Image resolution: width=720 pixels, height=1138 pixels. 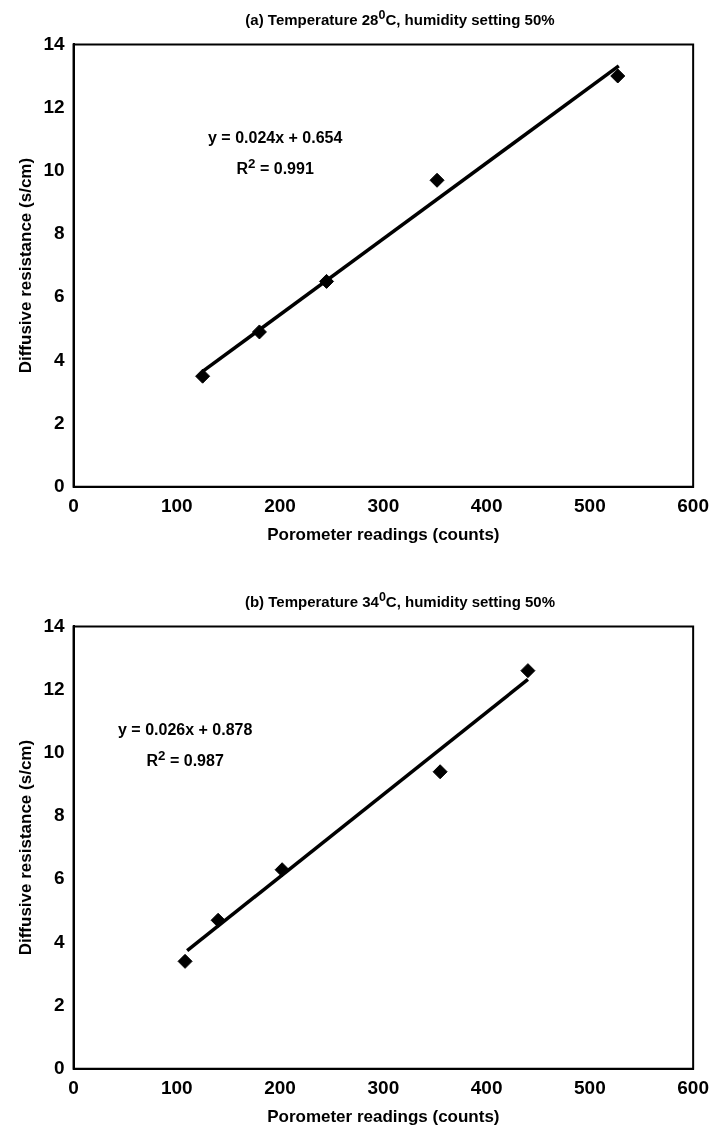 I want to click on annotation: R$^{2}$ = 0.987, so click(x=185, y=759).